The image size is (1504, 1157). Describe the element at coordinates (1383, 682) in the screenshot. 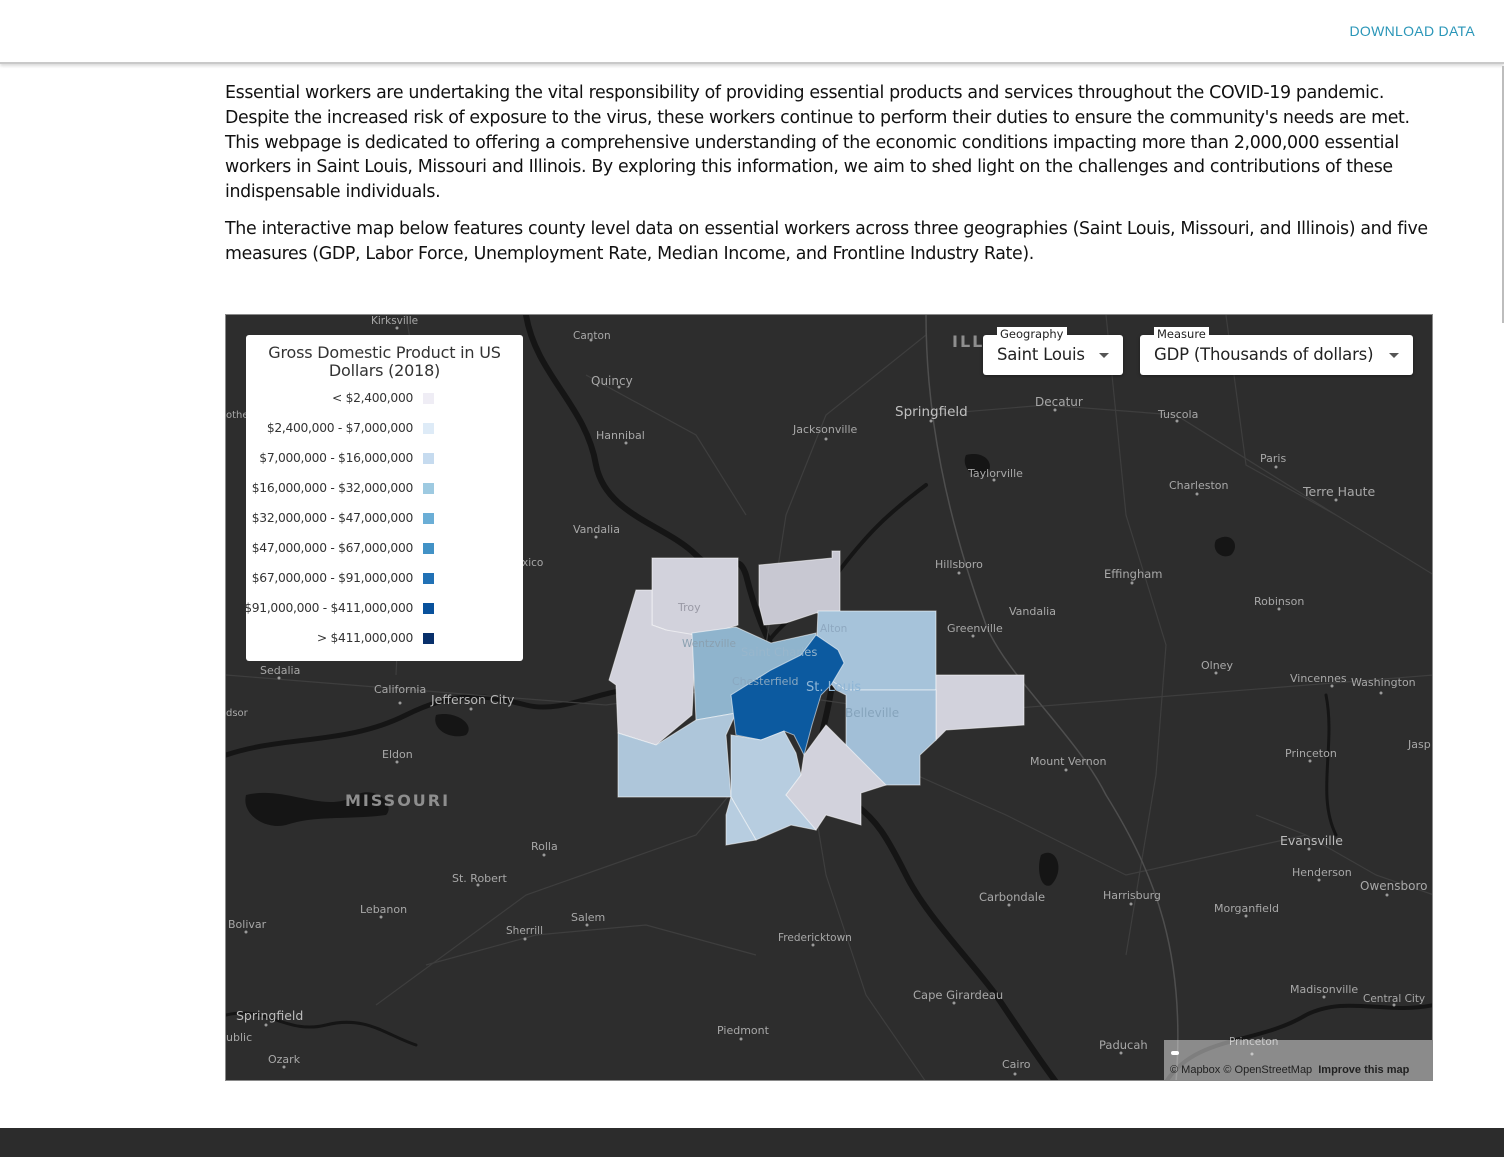

I see `label-washington: Washington` at that location.